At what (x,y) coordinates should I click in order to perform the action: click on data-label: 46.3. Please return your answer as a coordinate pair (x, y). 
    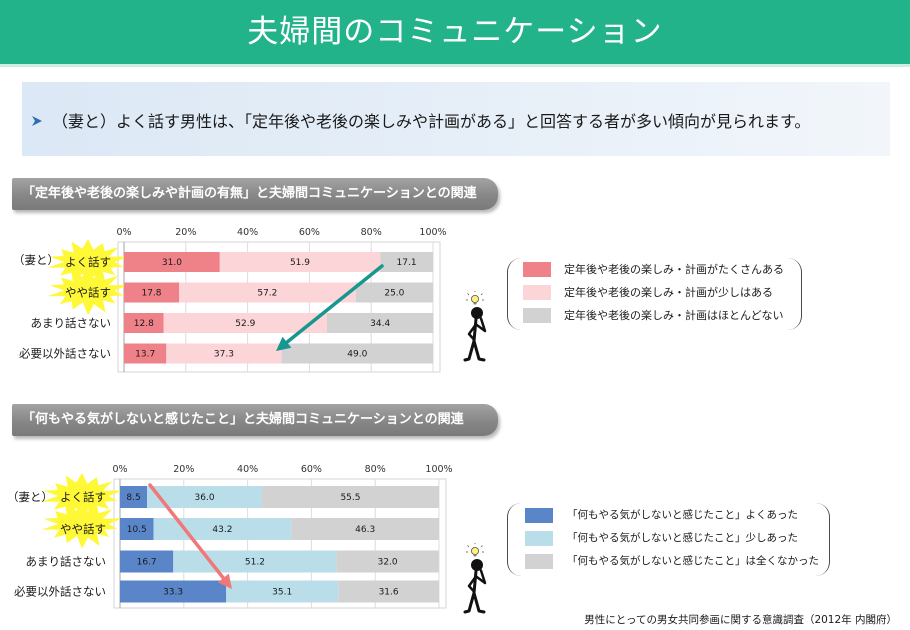
    Looking at the image, I should click on (365, 530).